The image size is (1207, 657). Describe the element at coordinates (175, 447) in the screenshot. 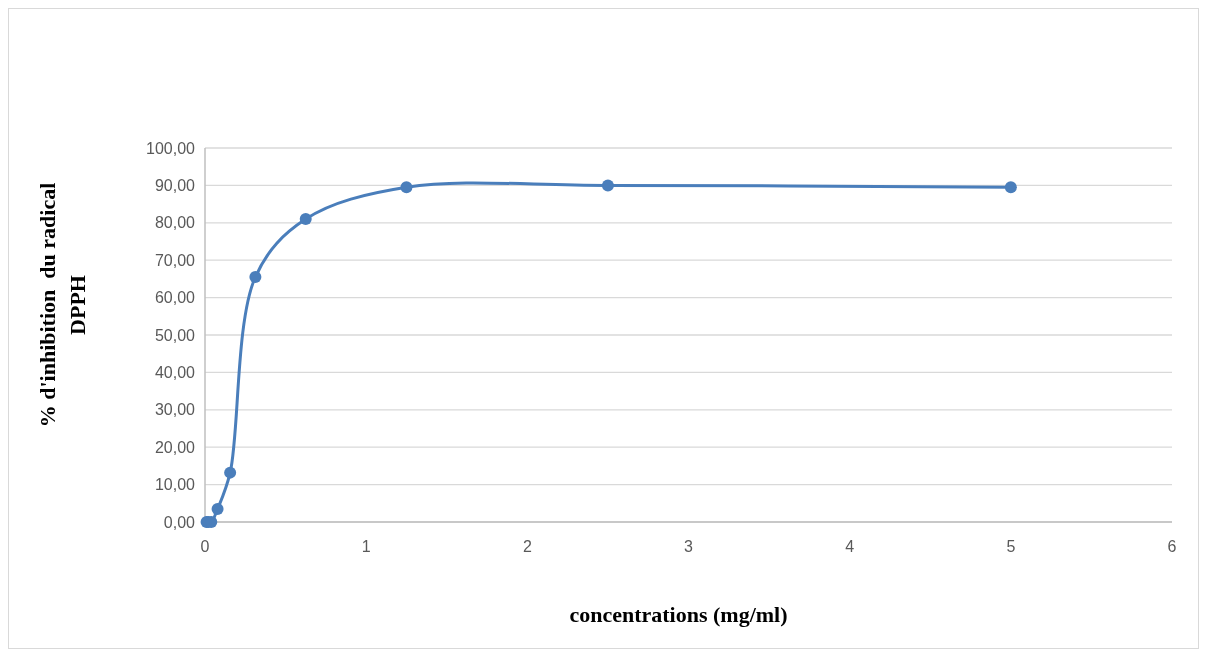

I see `y-tick-label: 20,00` at that location.